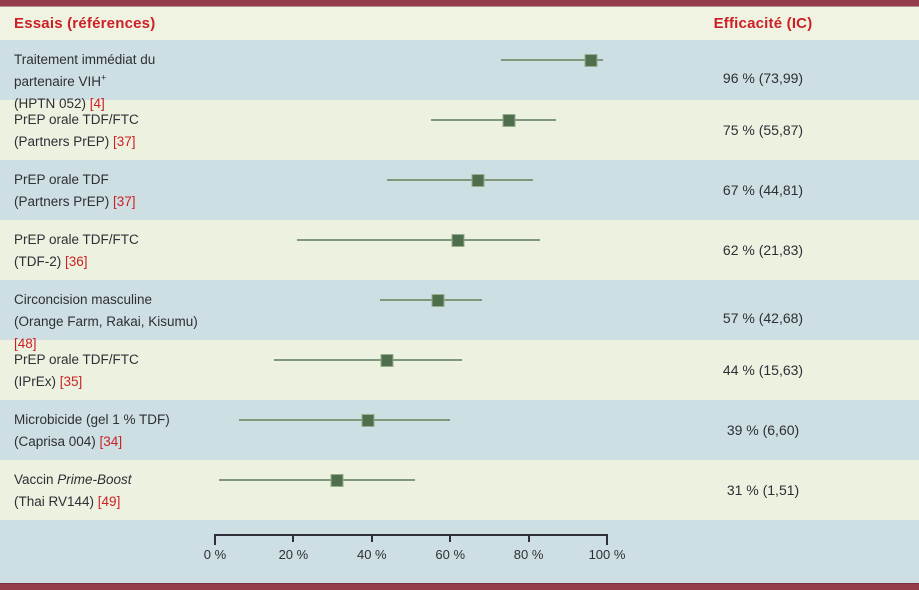 The image size is (919, 590). Describe the element at coordinates (76, 261) in the screenshot. I see `trial-reference: [36]` at that location.